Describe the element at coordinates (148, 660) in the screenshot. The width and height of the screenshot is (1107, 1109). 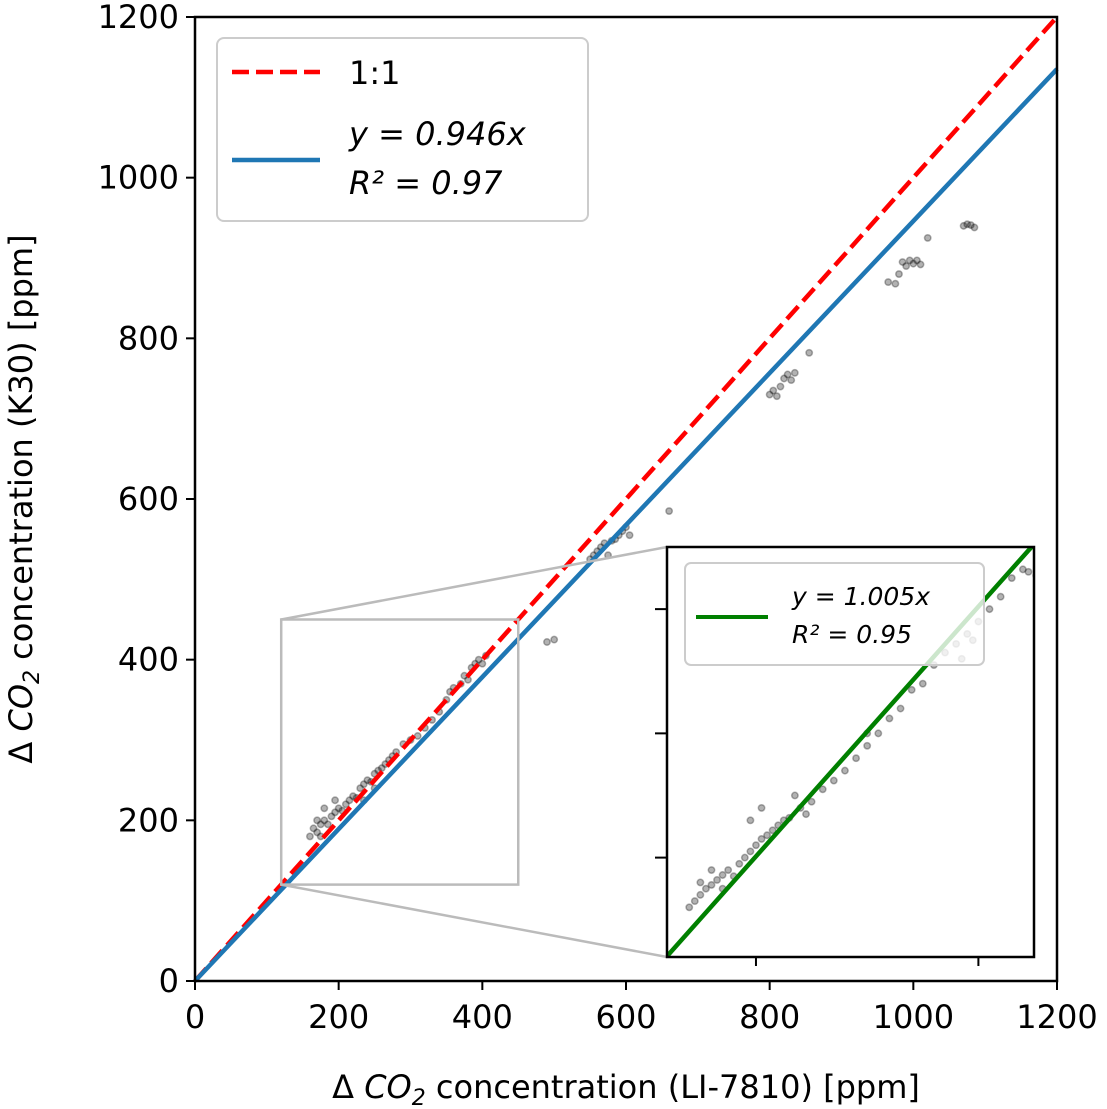
I see `y-tick-label: 400` at that location.